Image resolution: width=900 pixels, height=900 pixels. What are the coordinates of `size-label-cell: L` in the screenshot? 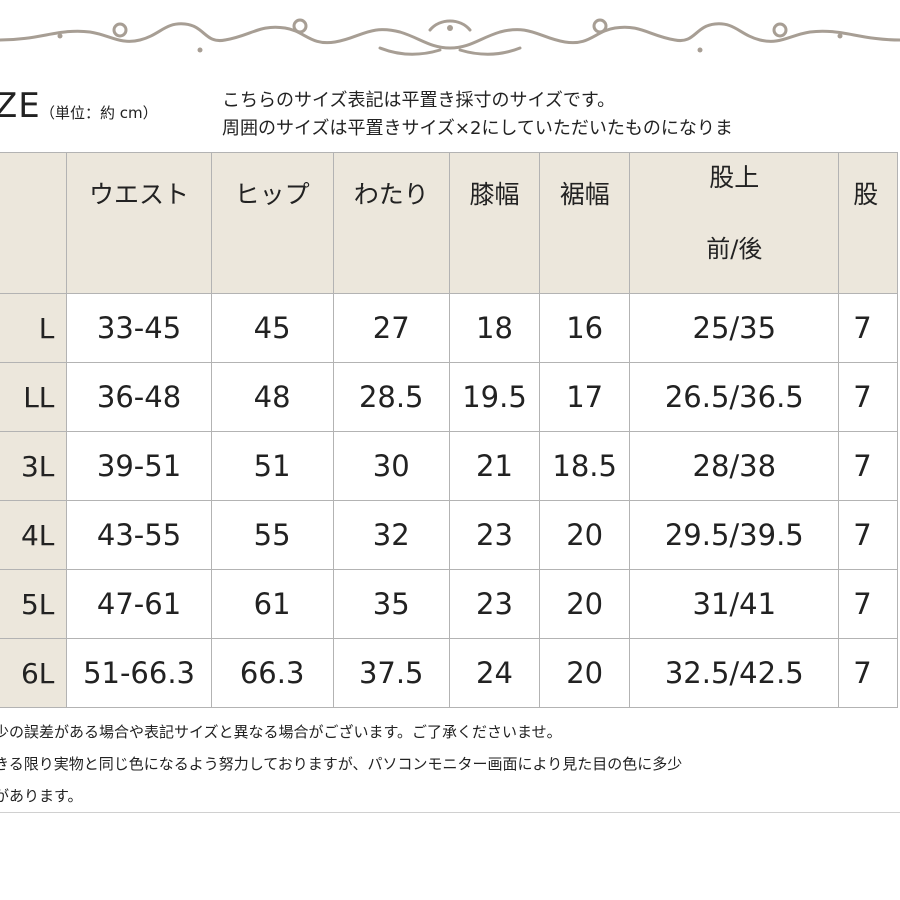 It's located at (34, 328).